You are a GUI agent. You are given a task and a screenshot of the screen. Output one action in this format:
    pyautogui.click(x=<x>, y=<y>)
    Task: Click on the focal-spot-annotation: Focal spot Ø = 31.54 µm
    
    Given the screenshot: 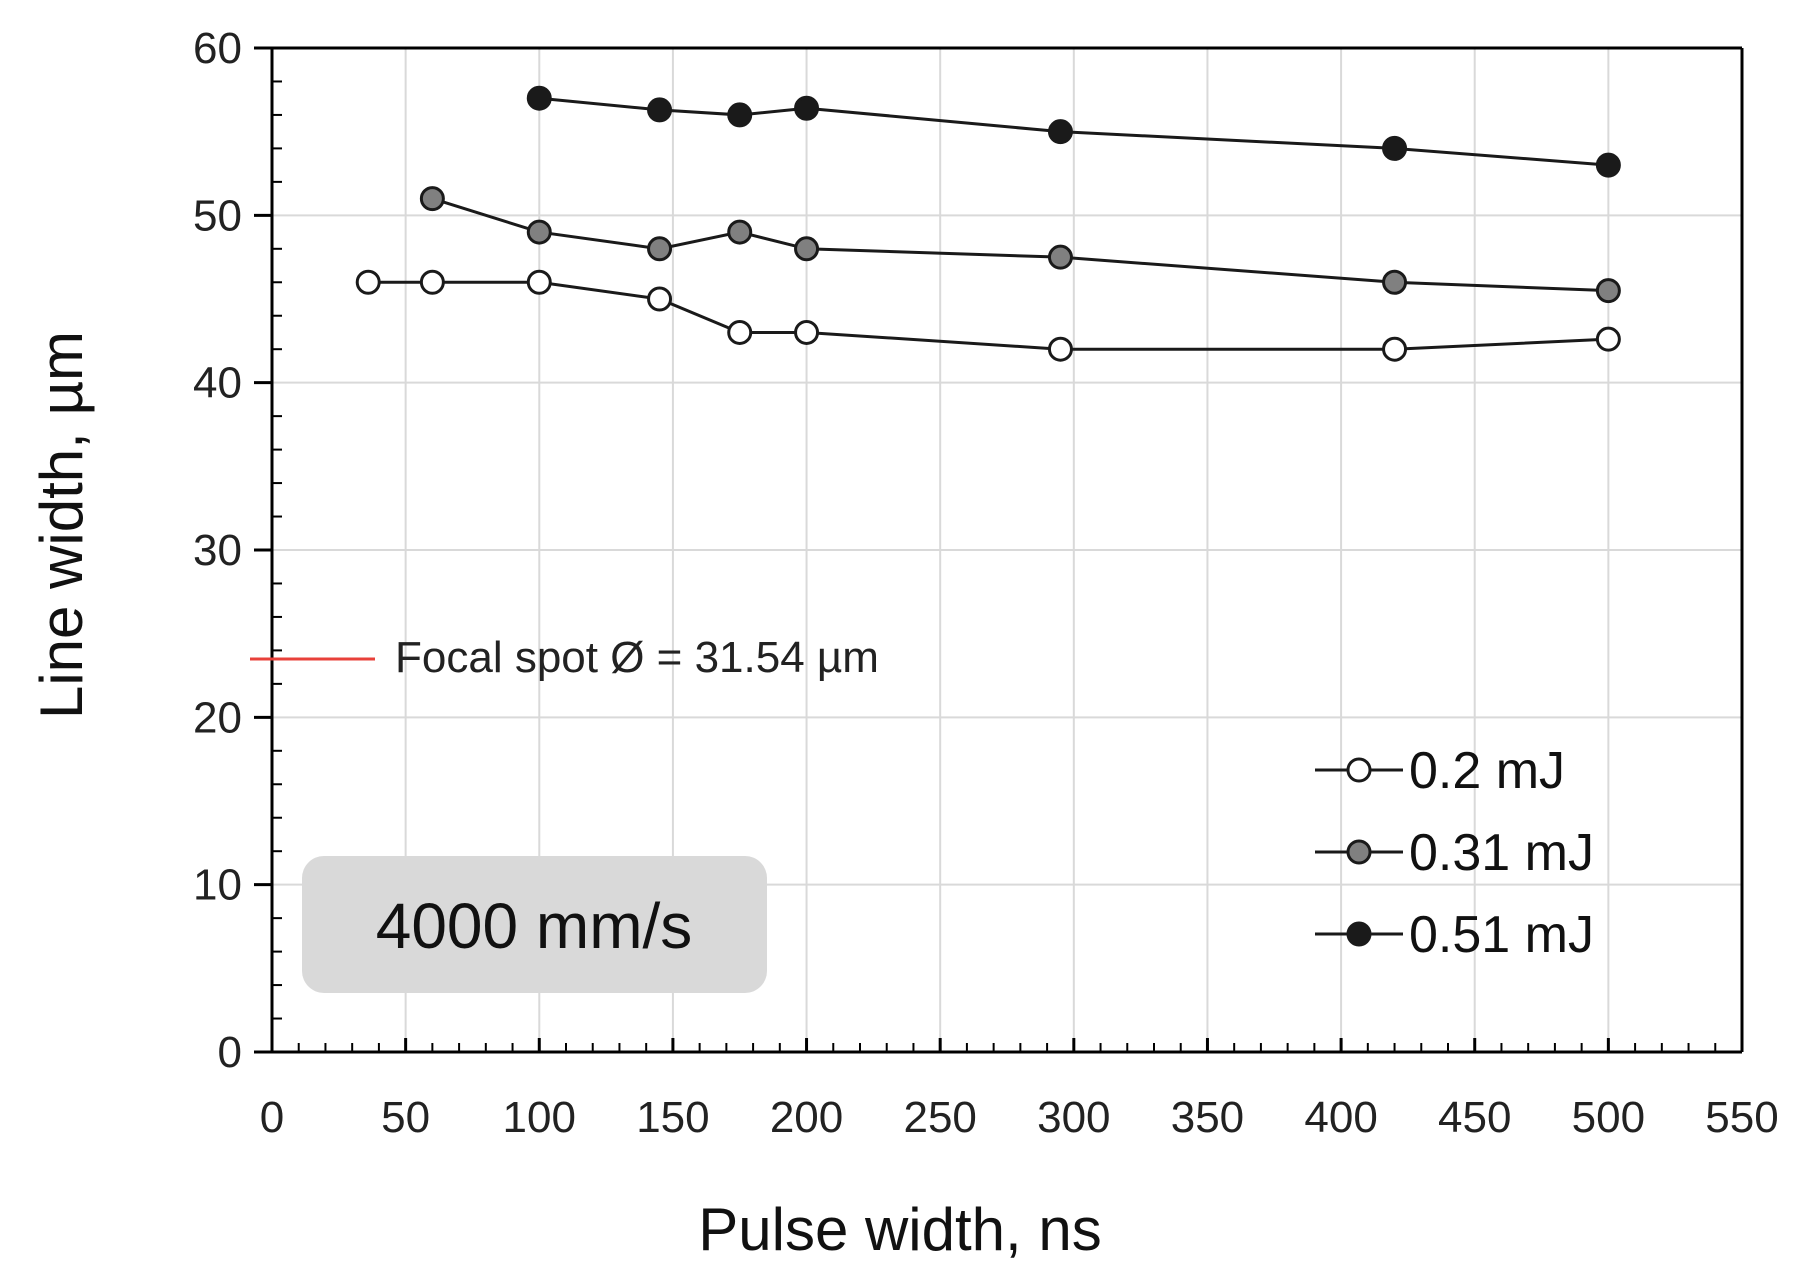 What is the action you would take?
    pyautogui.click(x=564, y=657)
    